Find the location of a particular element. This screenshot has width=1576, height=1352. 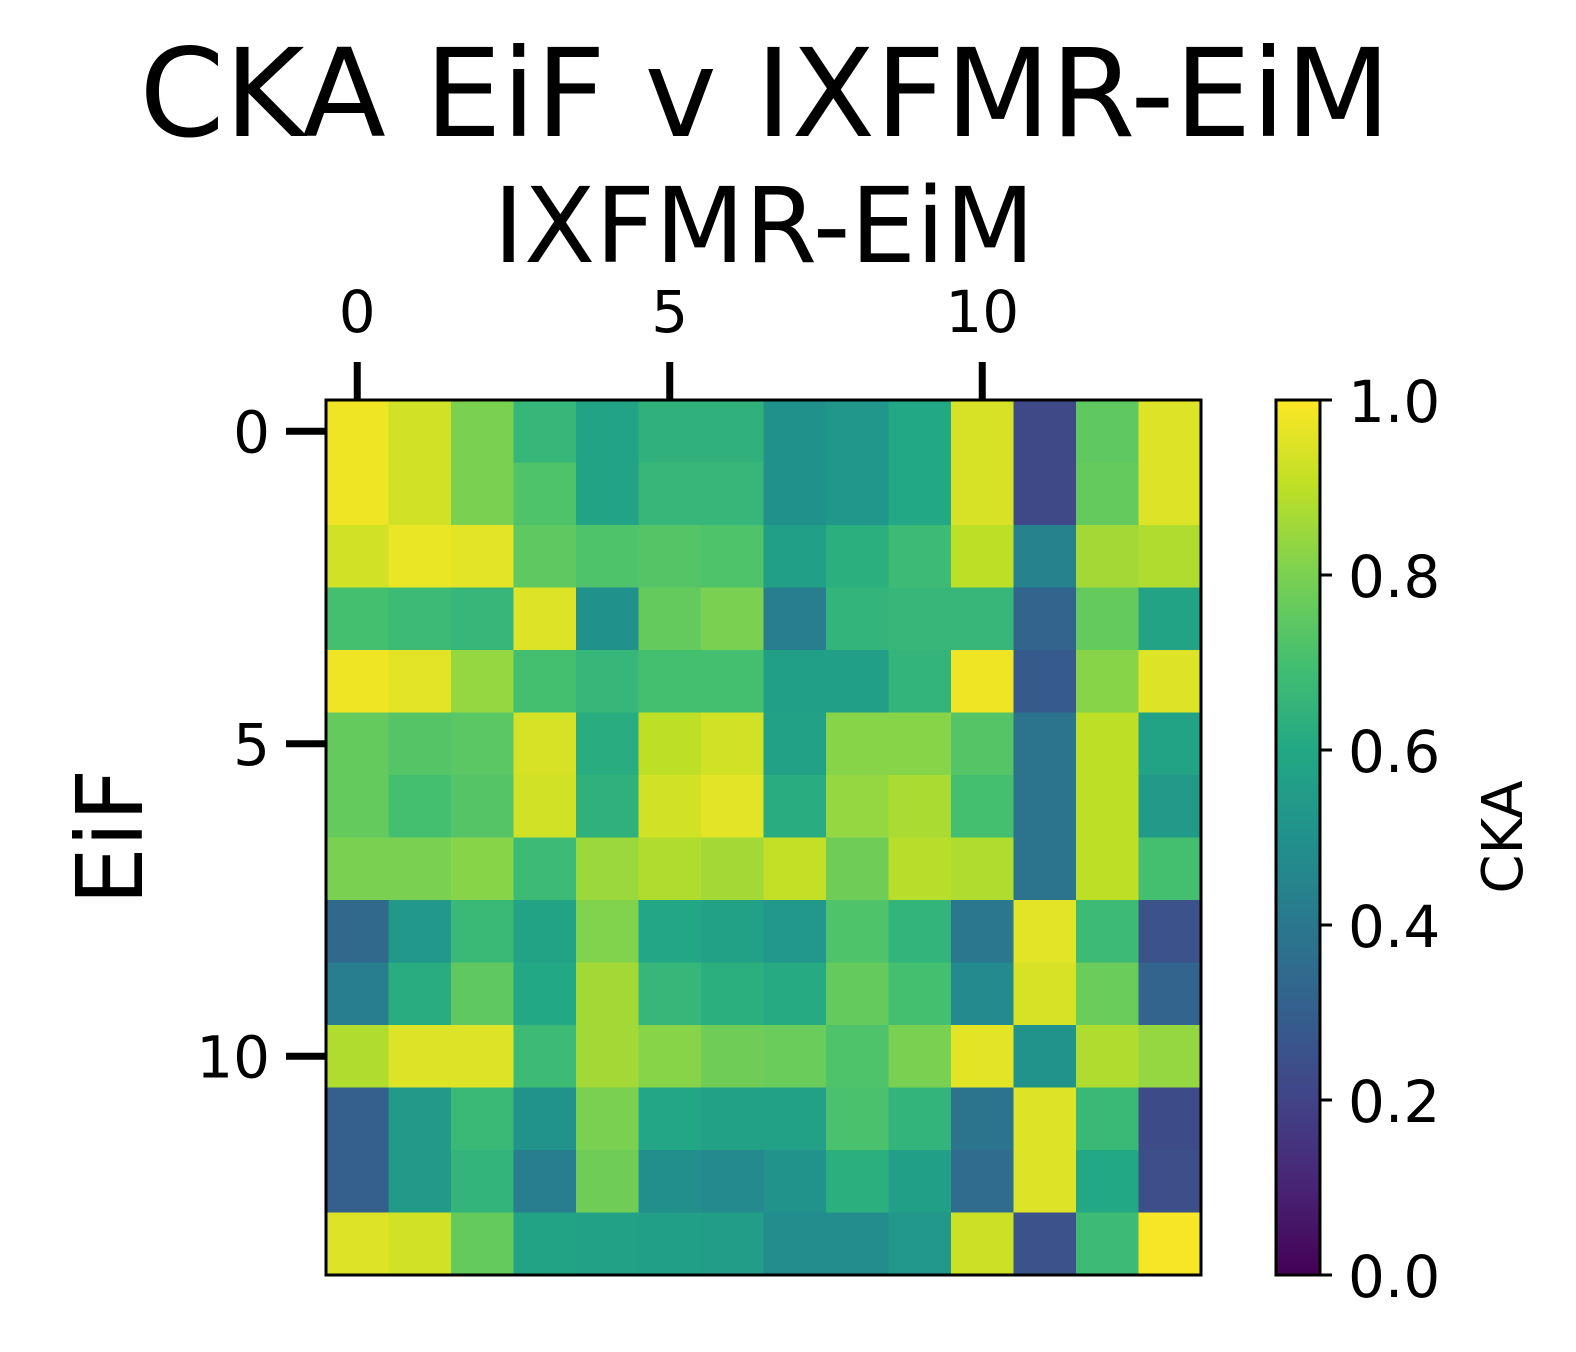

chart-title: CKA EiF v IXFMR-EiM is located at coordinates (764, 94).